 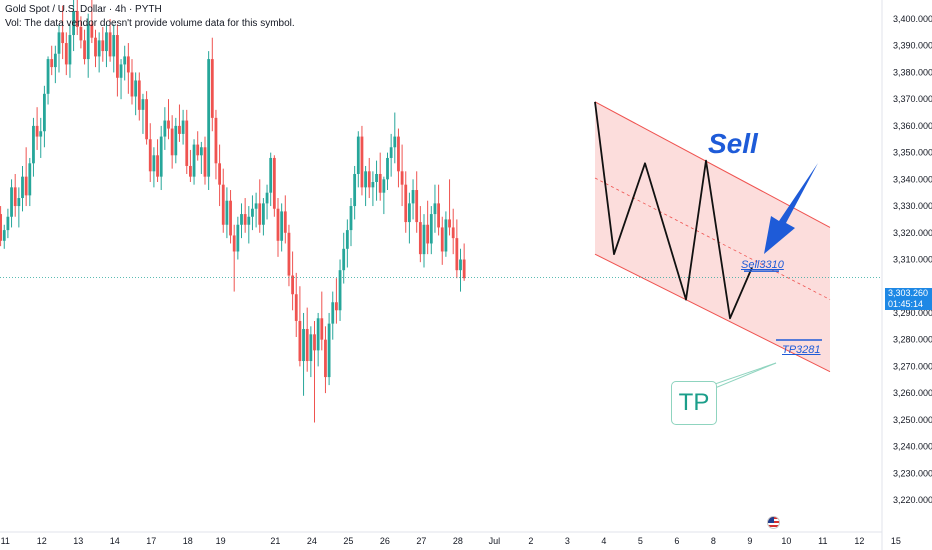 What do you see at coordinates (5, 541) in the screenshot?
I see `x-tick-label: 11` at bounding box center [5, 541].